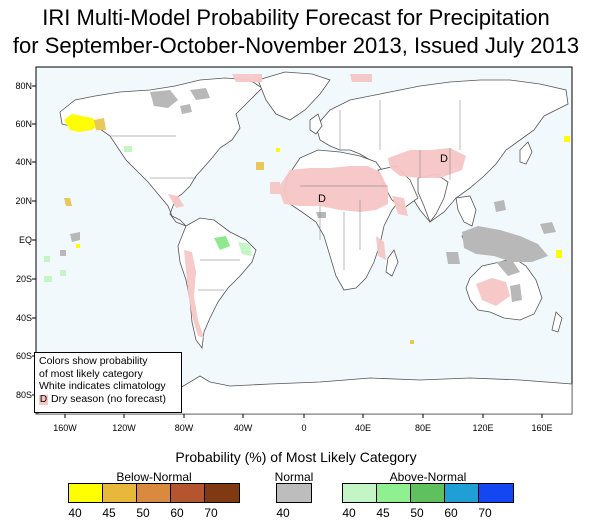  Describe the element at coordinates (124, 428) in the screenshot. I see `lon-label-120w: 120W` at that location.